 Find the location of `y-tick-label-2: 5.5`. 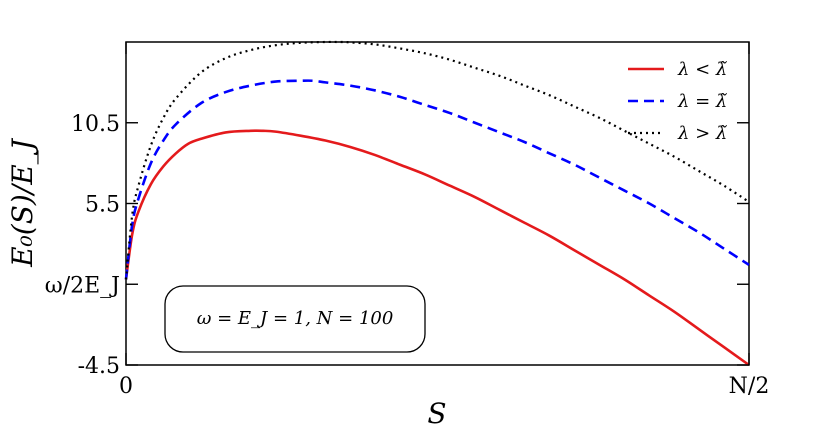

y-tick-label-2: 5.5 is located at coordinates (102, 205).